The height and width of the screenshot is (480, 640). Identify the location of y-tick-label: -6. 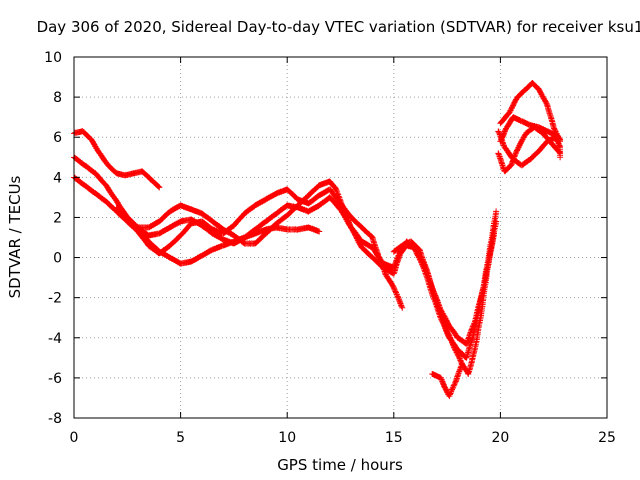
(55, 379).